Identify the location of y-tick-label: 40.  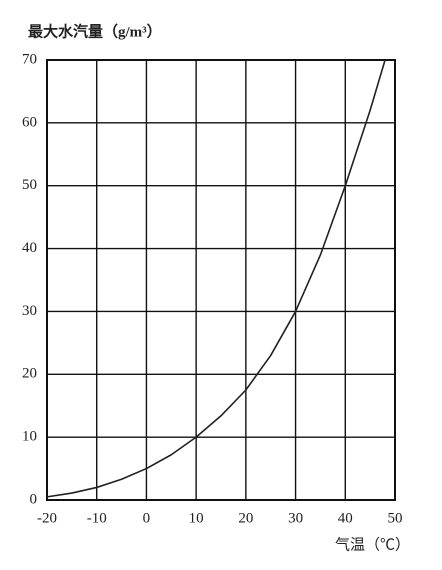
(29, 248).